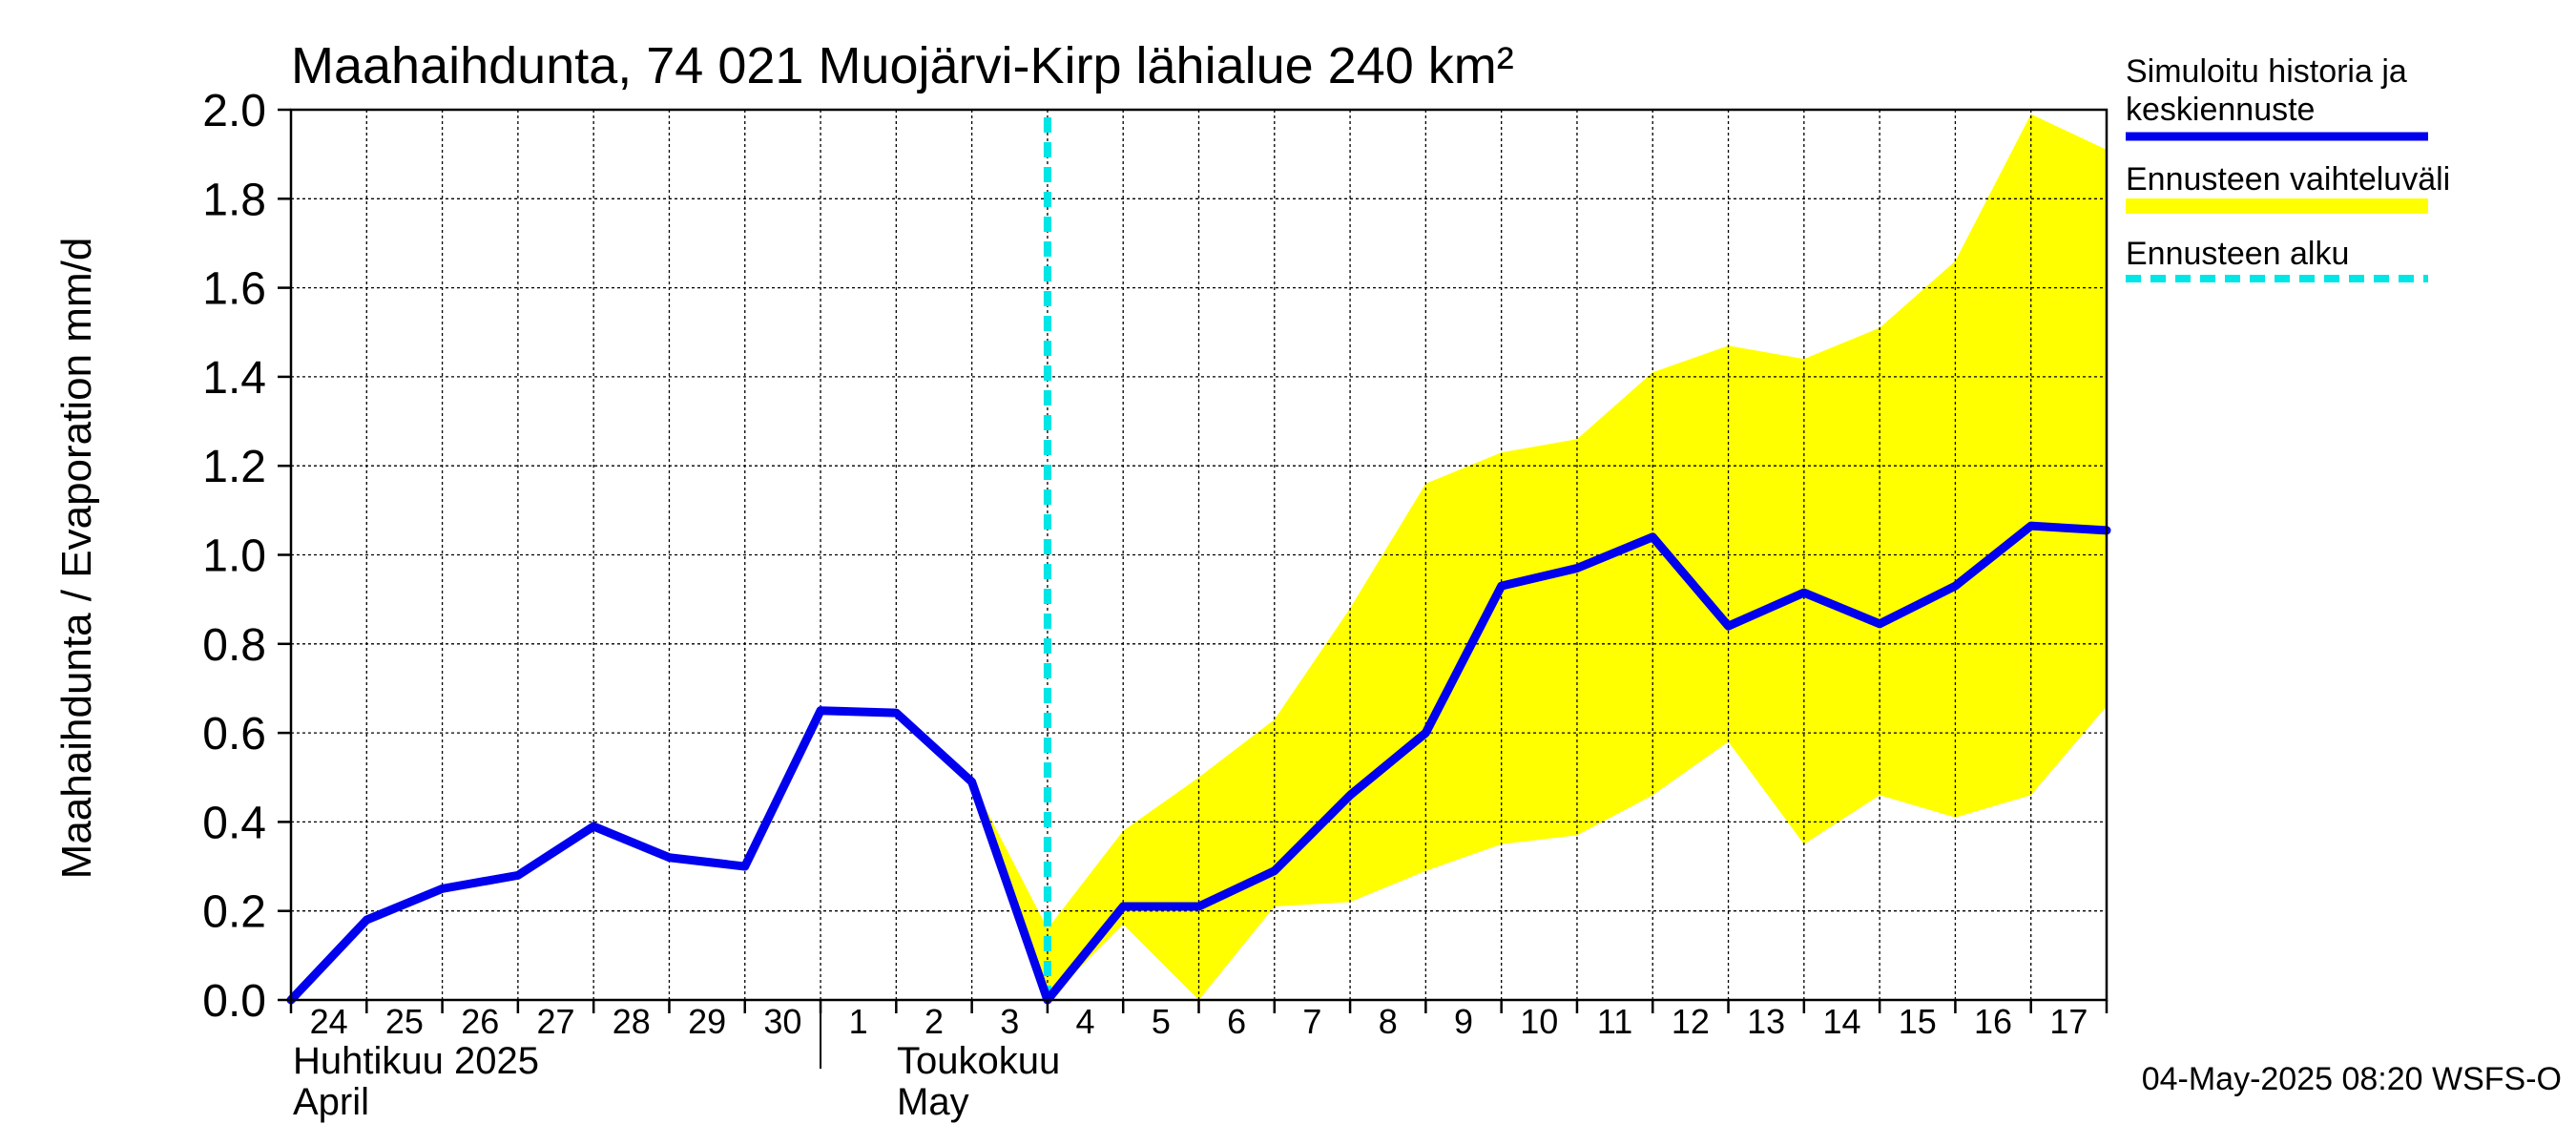 The image size is (2576, 1145). Describe the element at coordinates (234, 557) in the screenshot. I see `y-tick-label: 1.0` at that location.